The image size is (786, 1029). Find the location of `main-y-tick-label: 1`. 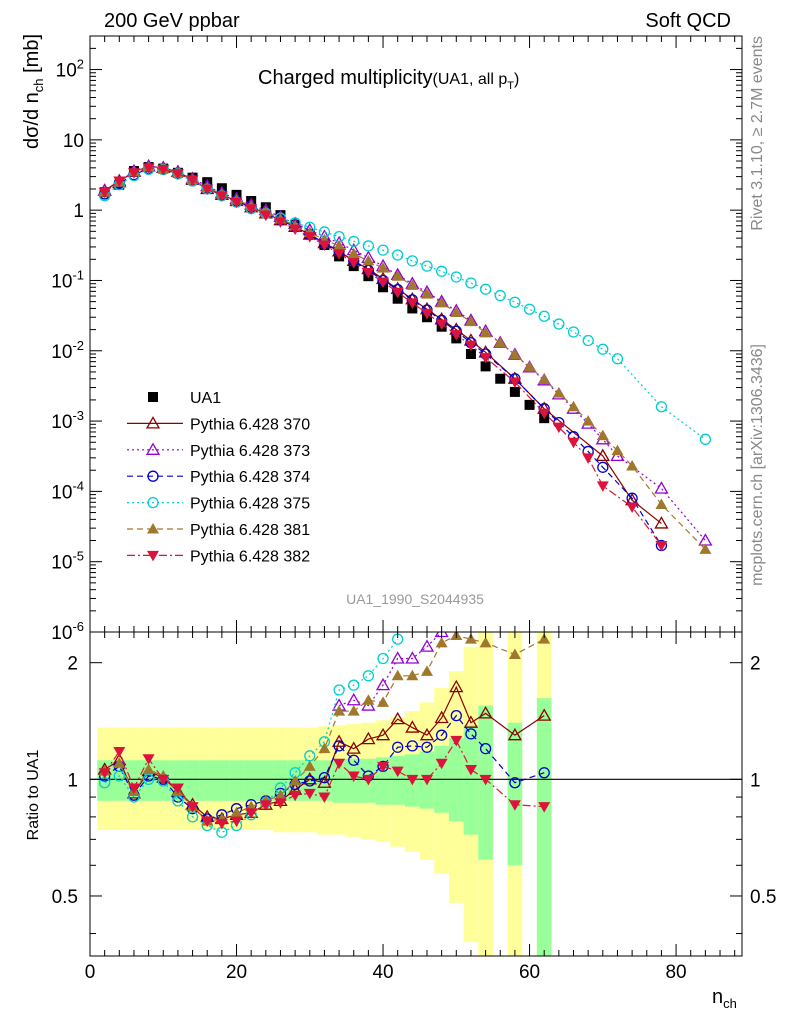

main-y-tick-label: 1 is located at coordinates (78, 211).